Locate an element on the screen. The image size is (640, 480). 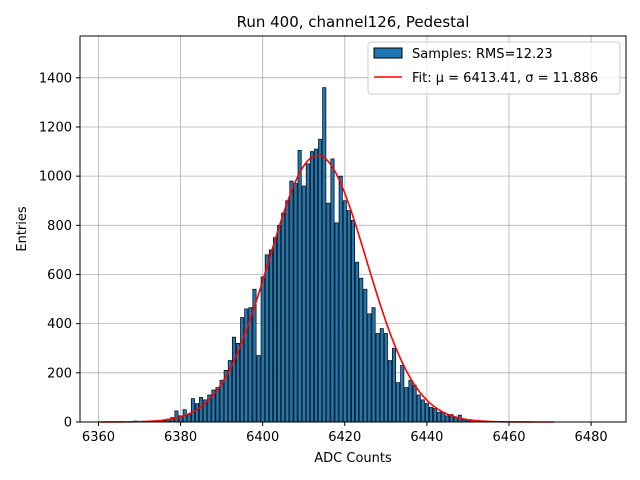
x-tick-label: 6360 is located at coordinates (98, 437).